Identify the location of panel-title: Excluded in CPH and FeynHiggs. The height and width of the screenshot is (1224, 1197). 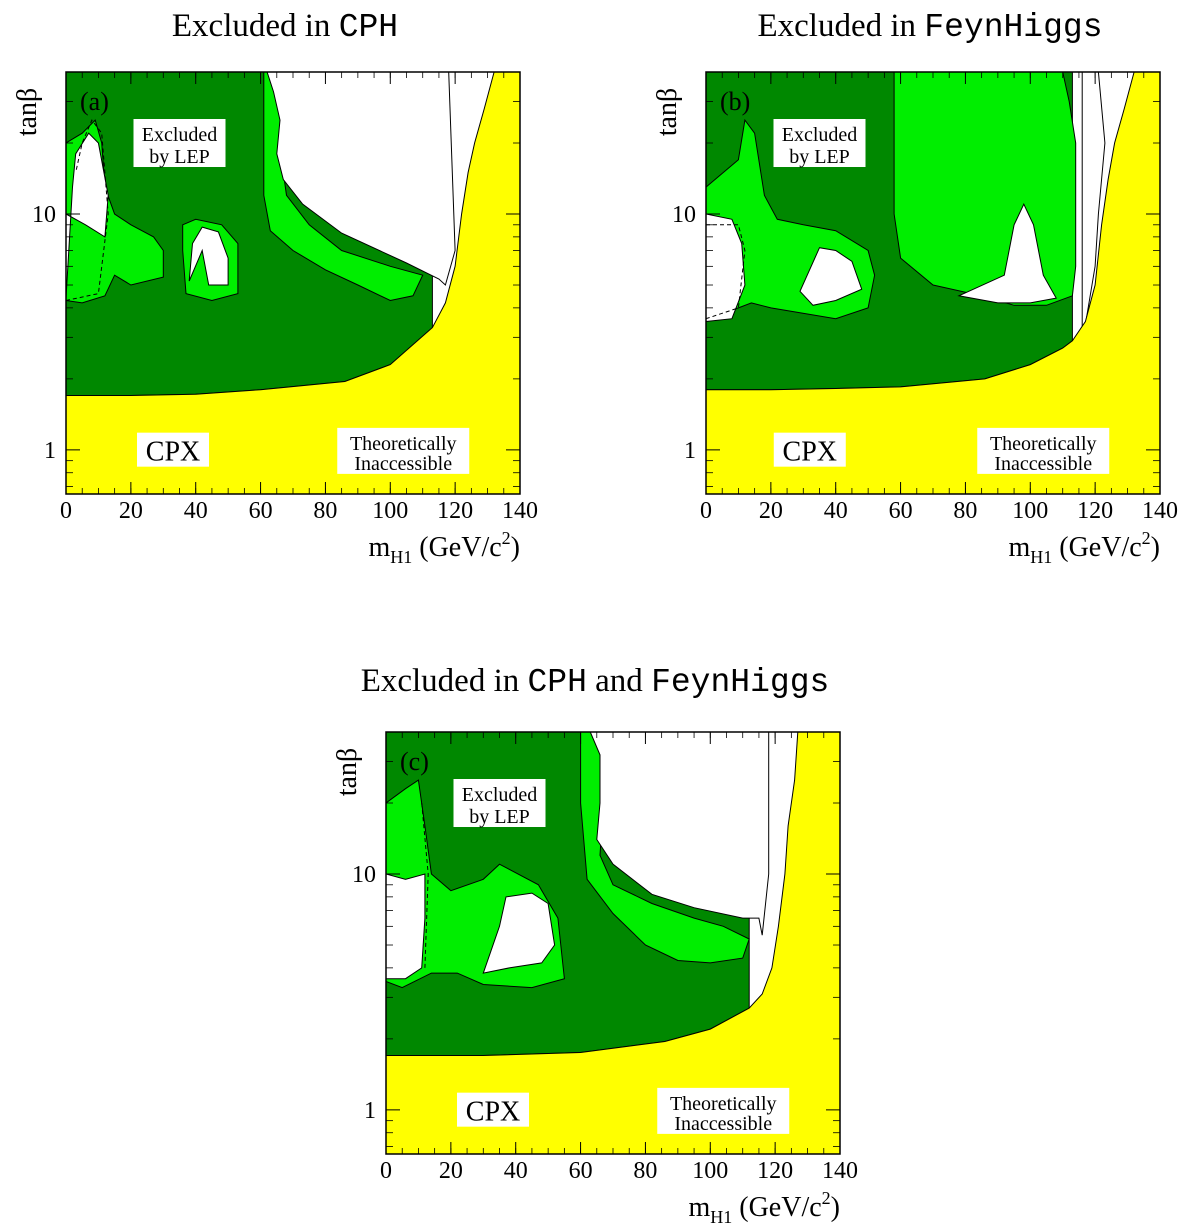
(595, 682).